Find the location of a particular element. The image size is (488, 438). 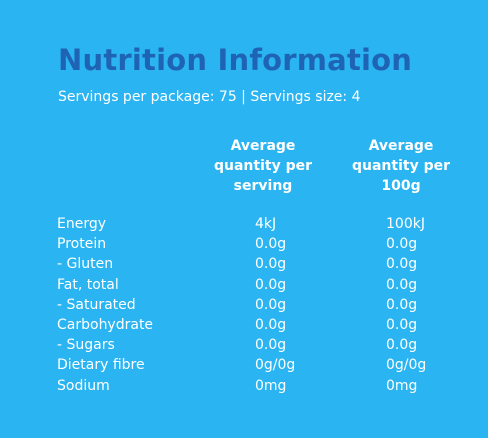

column-header-line: serving is located at coordinates (263, 186).